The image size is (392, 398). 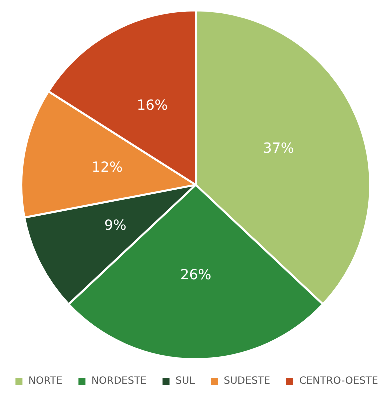 I want to click on data-label: 16%, so click(x=152, y=106).